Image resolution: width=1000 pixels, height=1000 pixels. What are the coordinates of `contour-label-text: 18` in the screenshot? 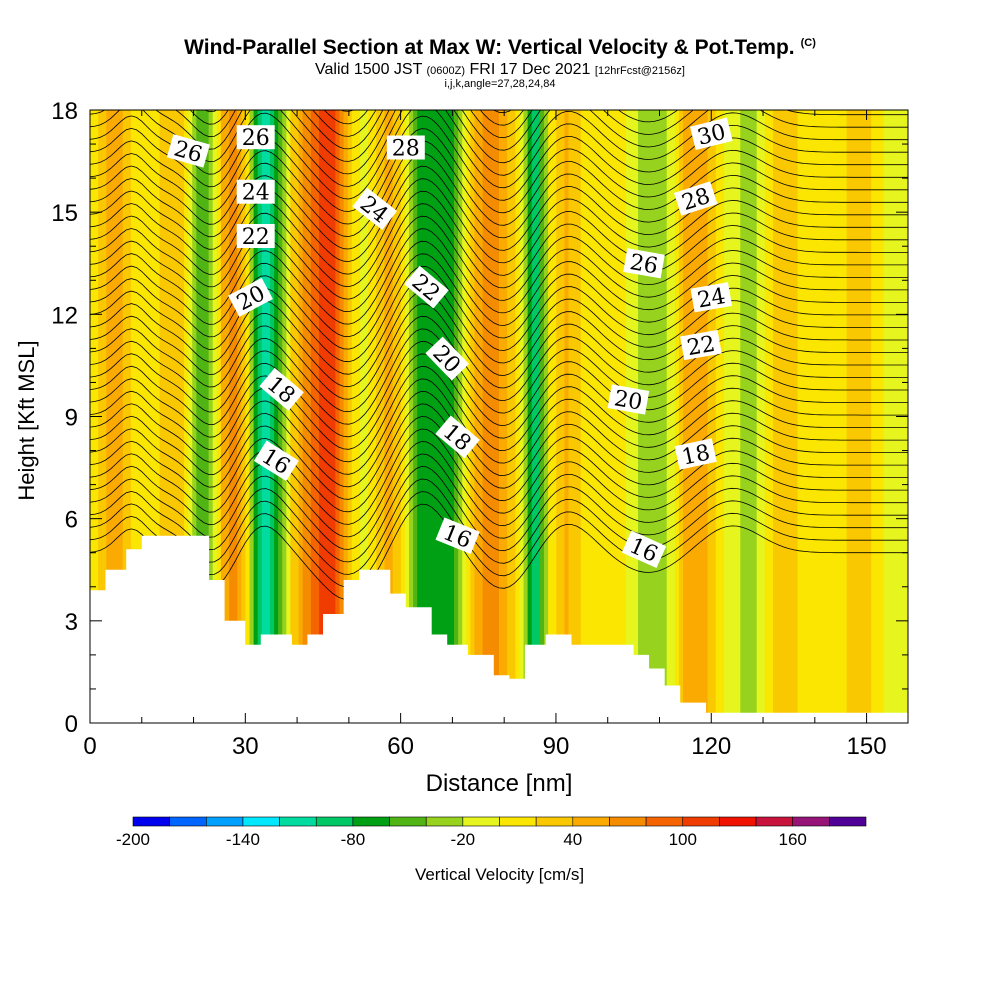 It's located at (696, 455).